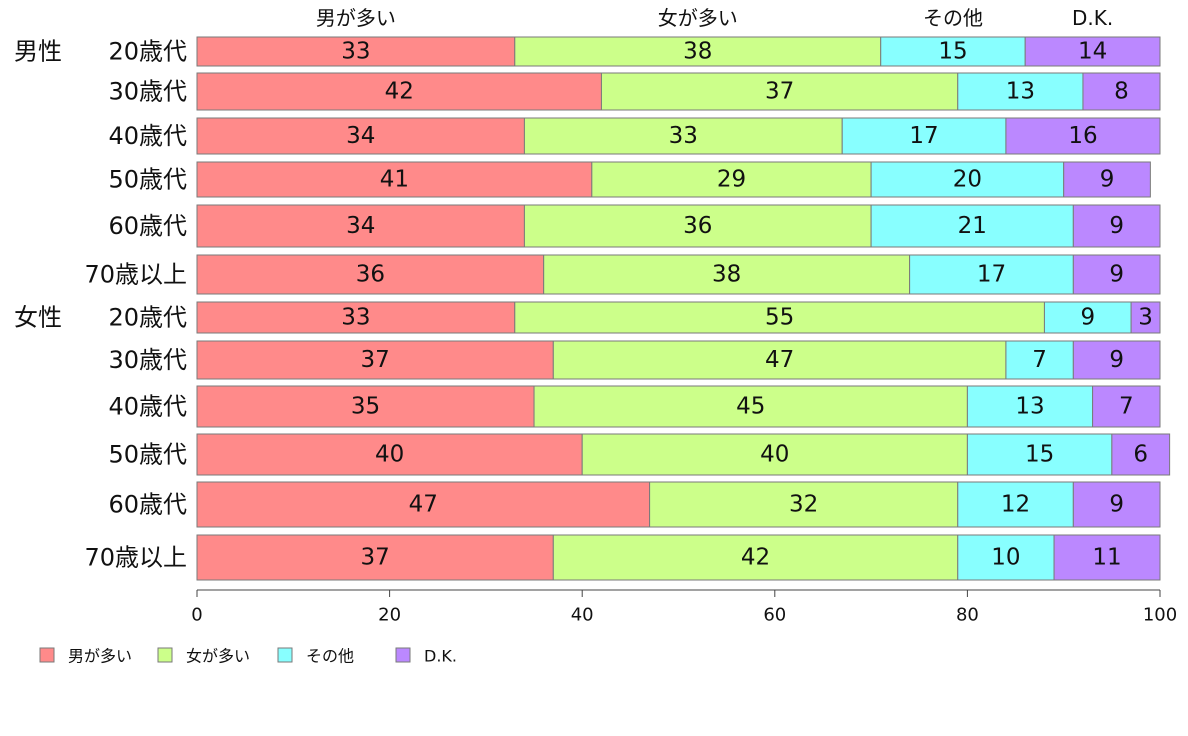 The width and height of the screenshot is (1188, 736). What do you see at coordinates (38, 52) in the screenshot?
I see `group-label: 男性` at bounding box center [38, 52].